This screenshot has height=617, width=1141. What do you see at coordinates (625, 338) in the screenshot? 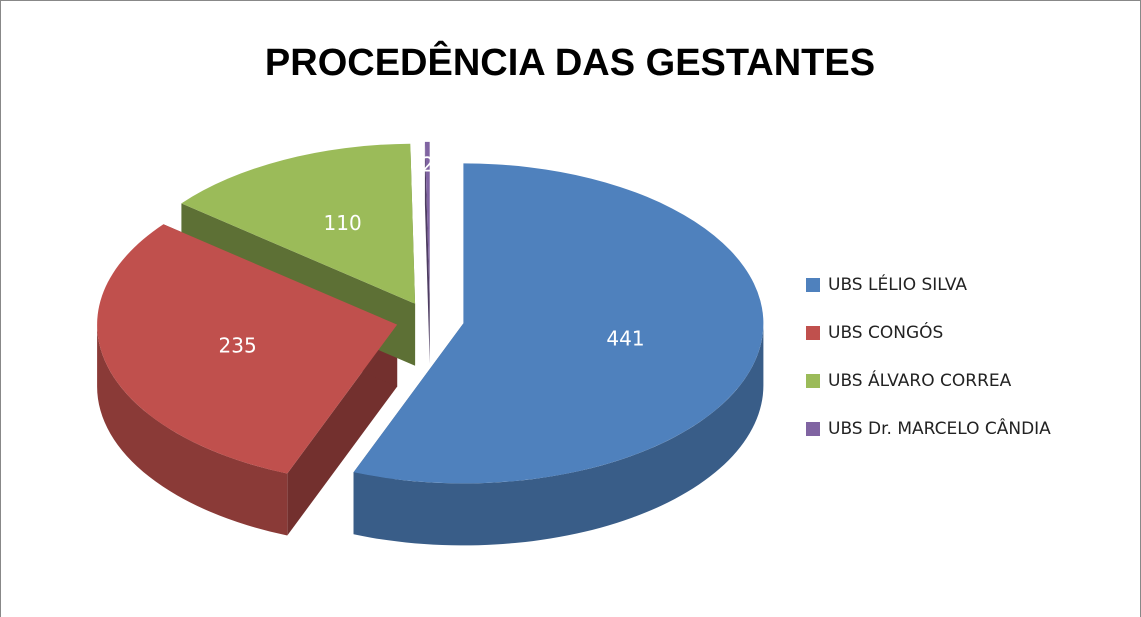
I see `data-label: 441` at bounding box center [625, 338].